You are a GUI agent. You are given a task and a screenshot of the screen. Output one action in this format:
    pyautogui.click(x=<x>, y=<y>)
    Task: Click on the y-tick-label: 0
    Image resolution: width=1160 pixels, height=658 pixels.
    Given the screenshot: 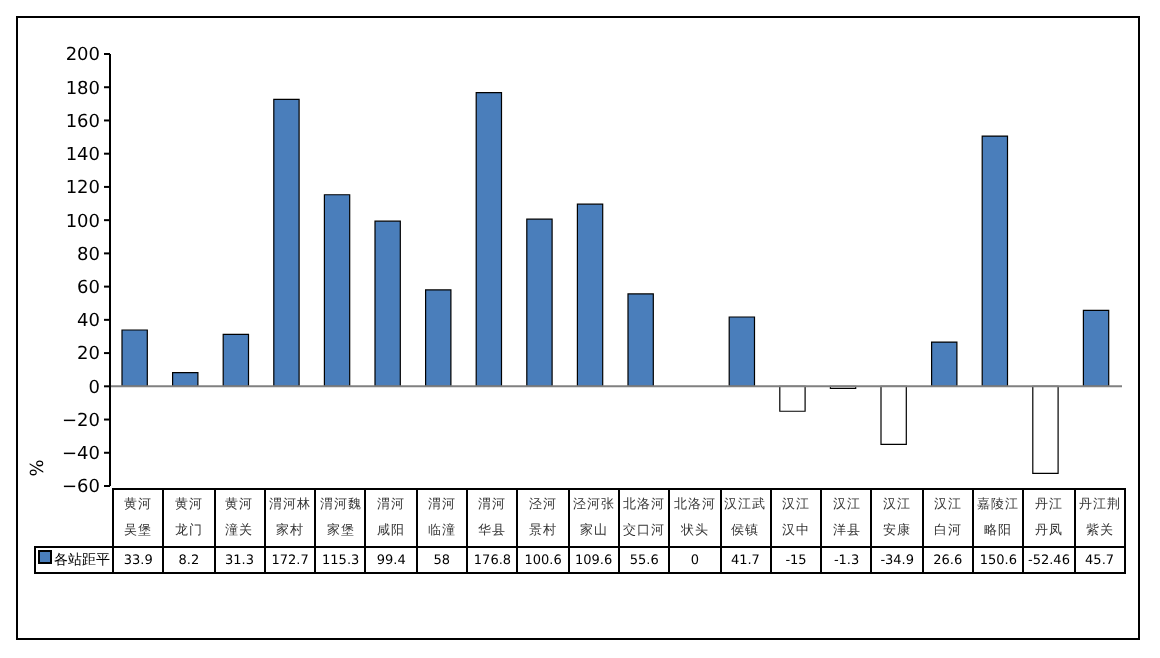 What is the action you would take?
    pyautogui.click(x=94, y=388)
    